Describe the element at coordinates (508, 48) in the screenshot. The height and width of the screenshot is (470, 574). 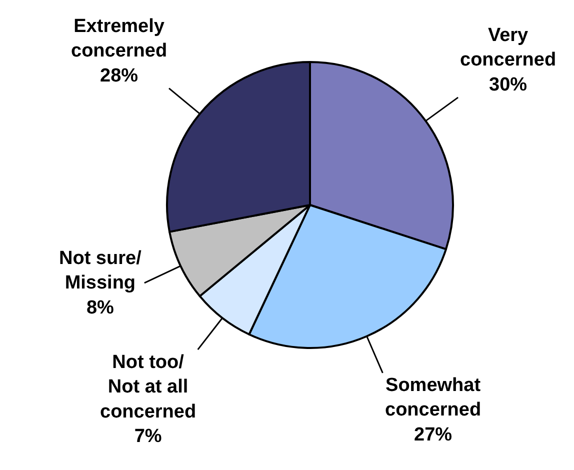
I see `slice-label: Very concerned` at that location.